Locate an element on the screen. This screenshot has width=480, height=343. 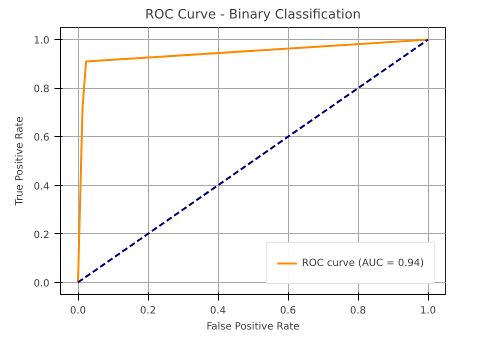
x-tick-label: 0.6 is located at coordinates (288, 311).